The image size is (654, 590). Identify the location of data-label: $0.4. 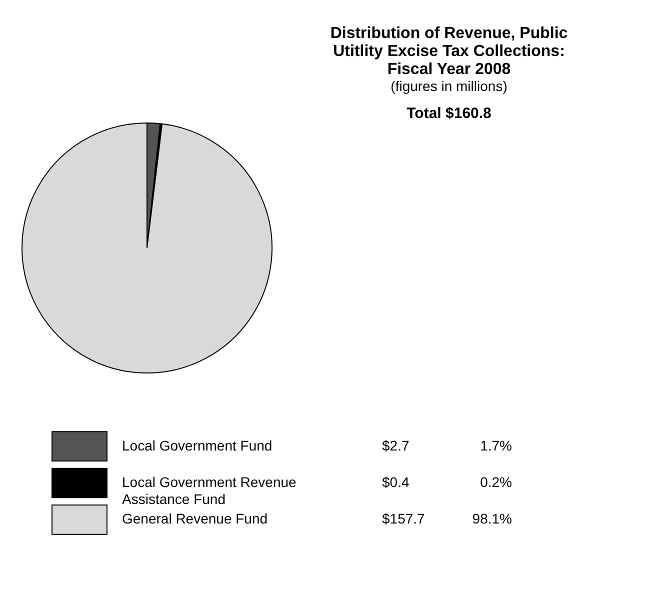
(396, 482).